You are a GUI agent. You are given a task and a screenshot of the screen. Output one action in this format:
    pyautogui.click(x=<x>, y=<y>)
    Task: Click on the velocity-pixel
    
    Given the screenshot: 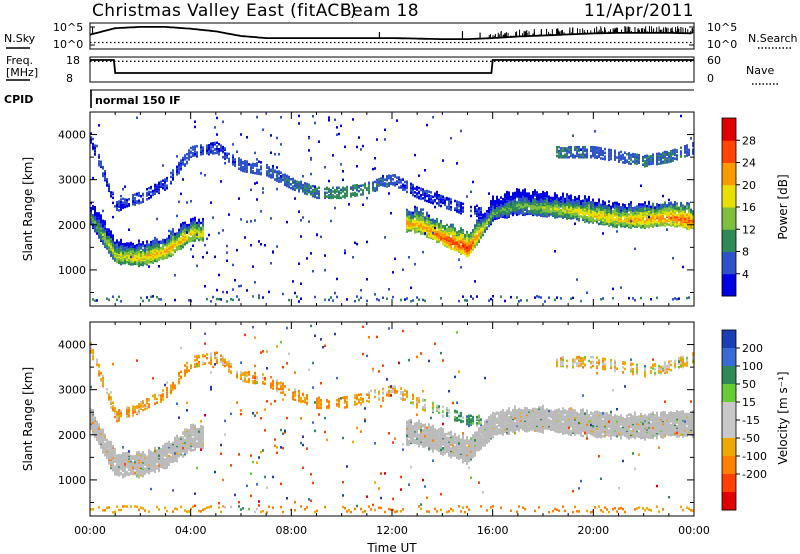 What is the action you would take?
    pyautogui.click(x=93, y=413)
    